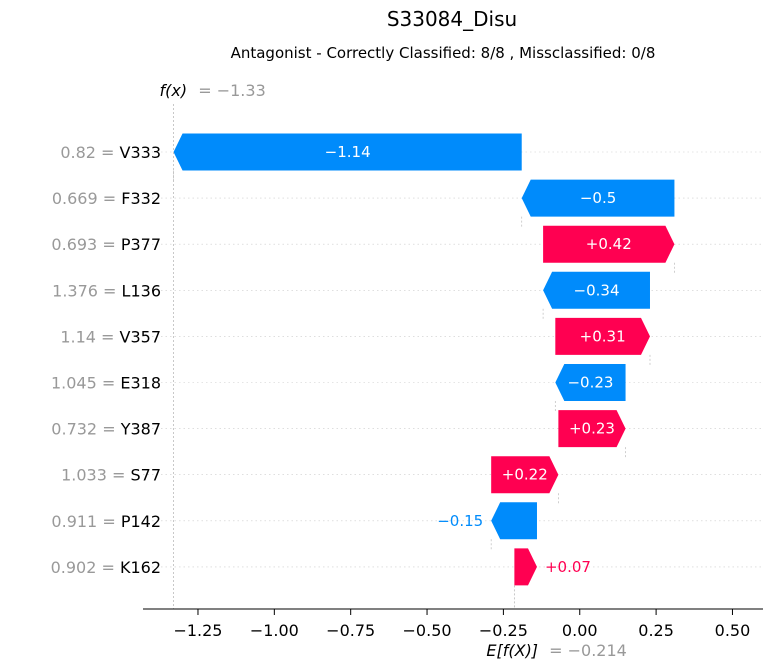  What do you see at coordinates (85, 521) in the screenshot?
I see `feature-value: 0.911 =` at bounding box center [85, 521].